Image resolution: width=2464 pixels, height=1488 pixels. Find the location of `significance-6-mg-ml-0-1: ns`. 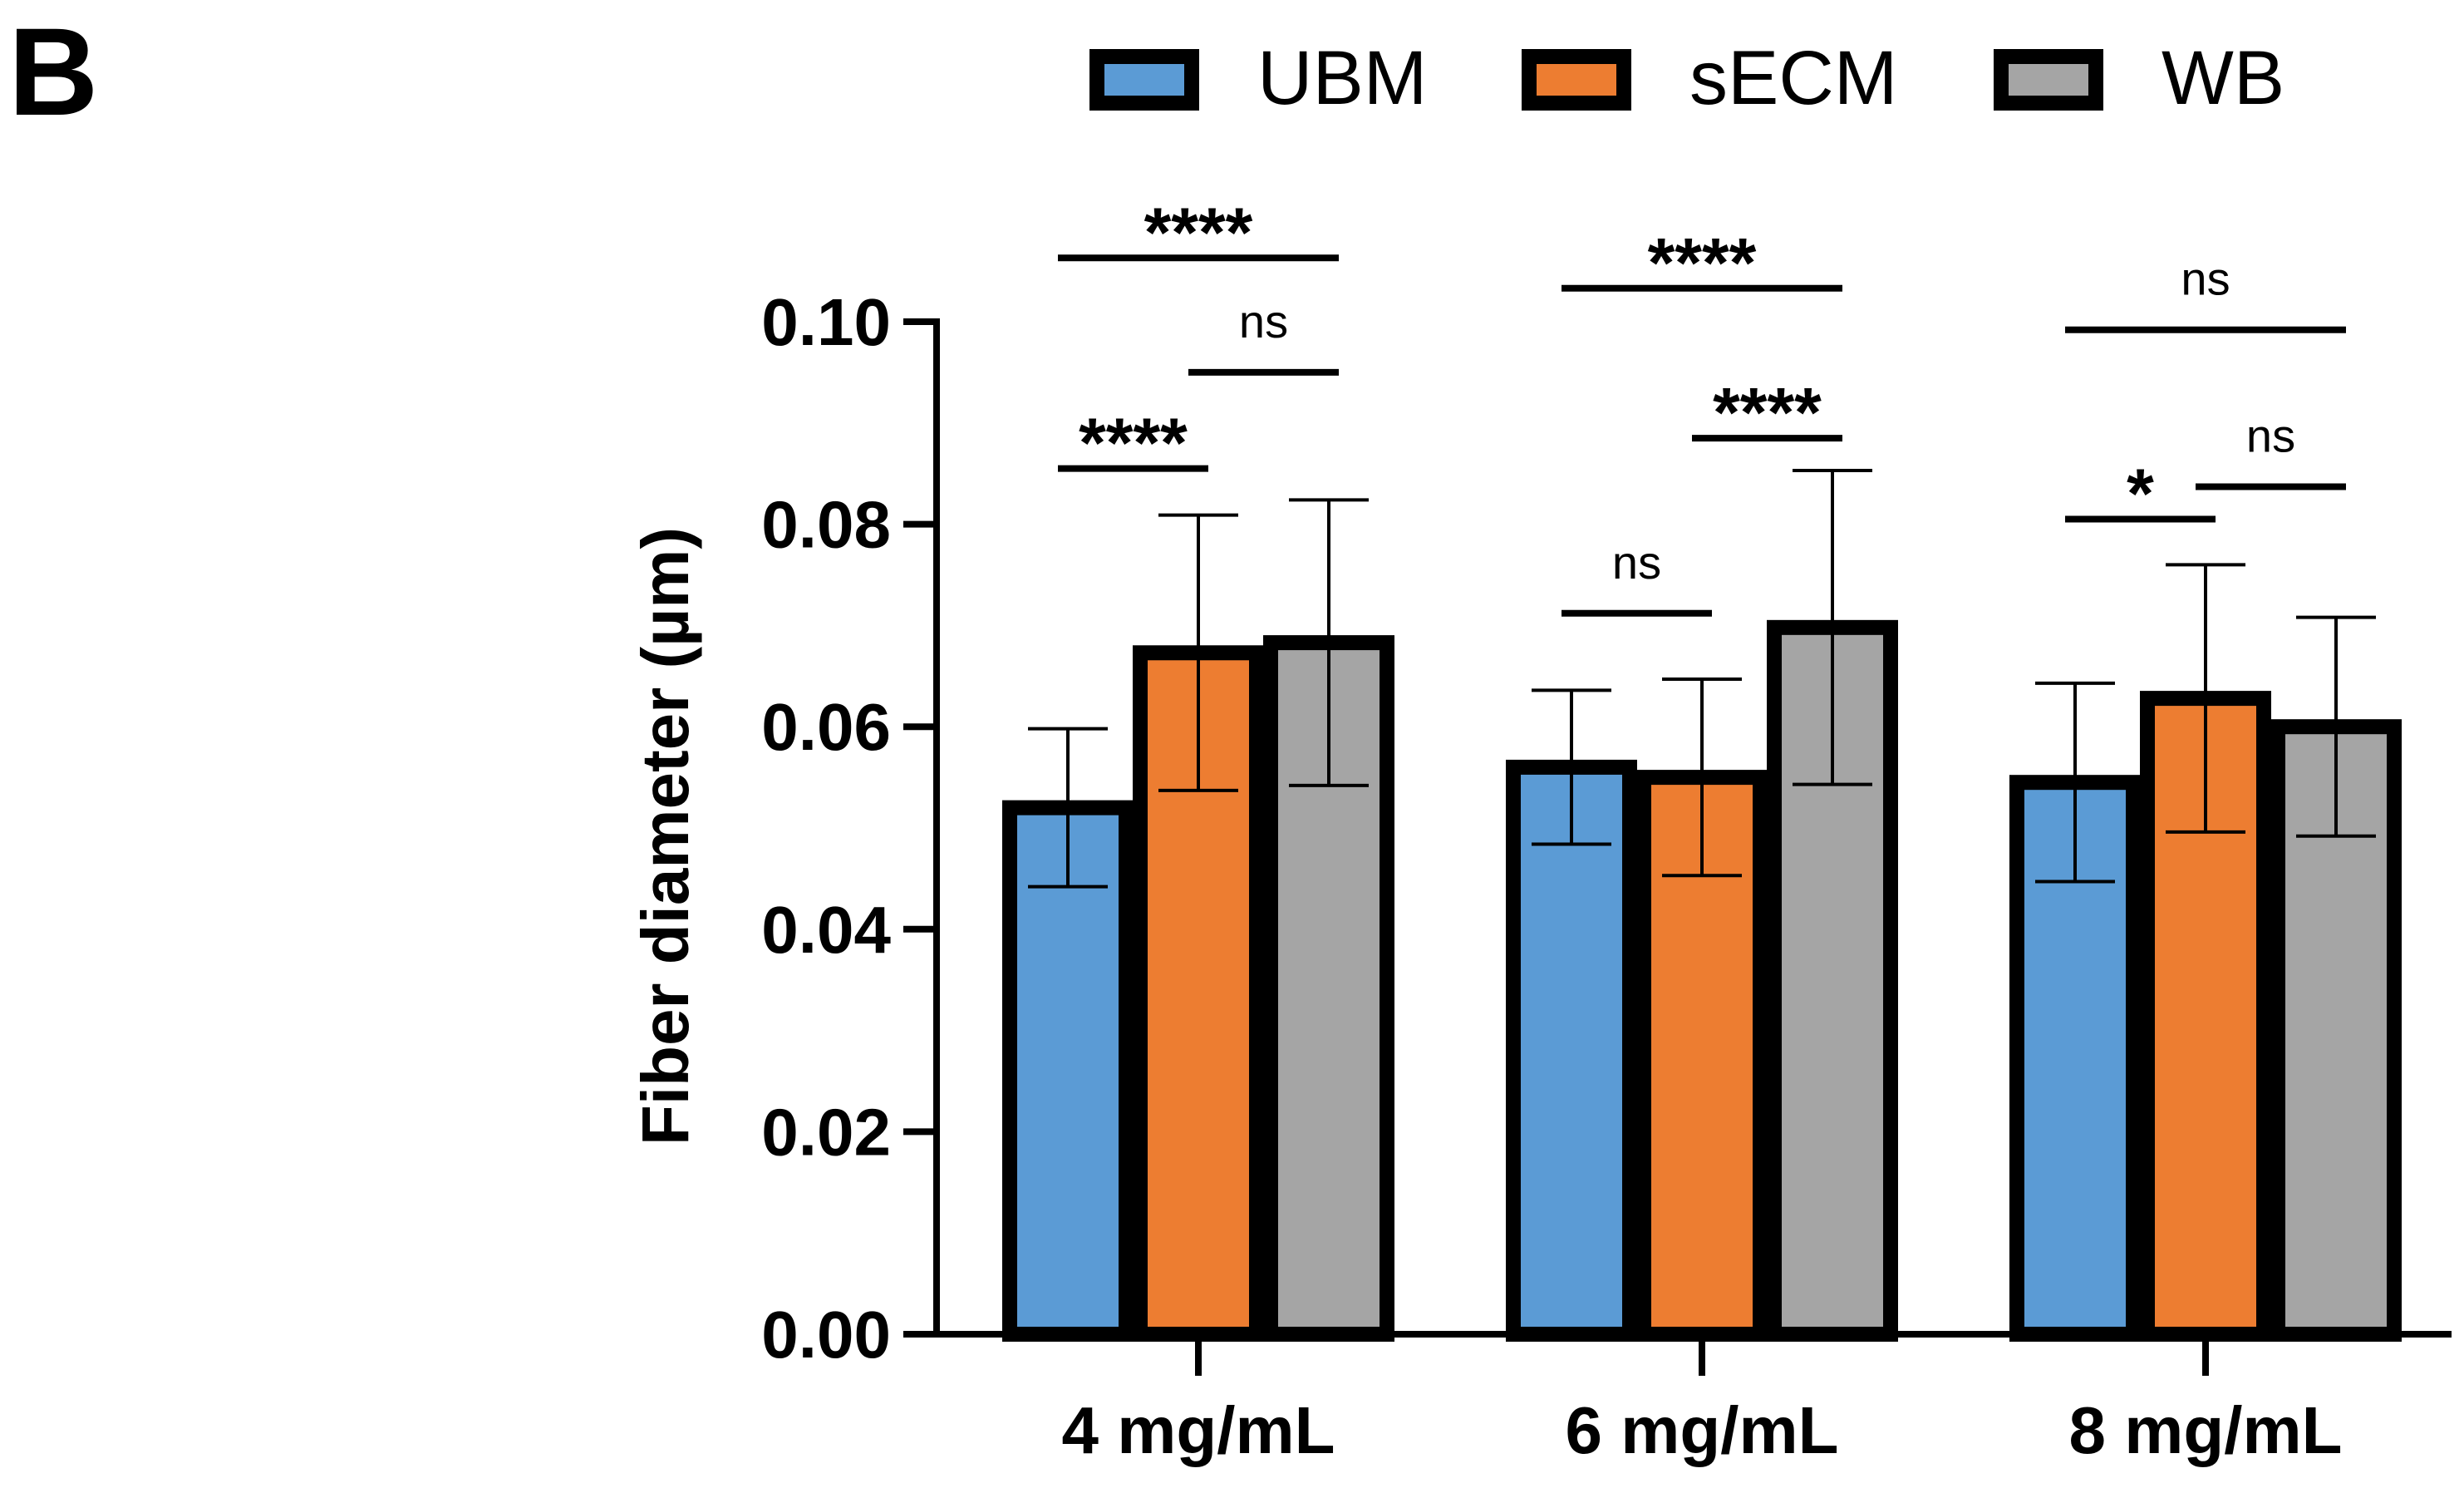

significance-6-mg-ml-0-1: ns is located at coordinates (1637, 576).